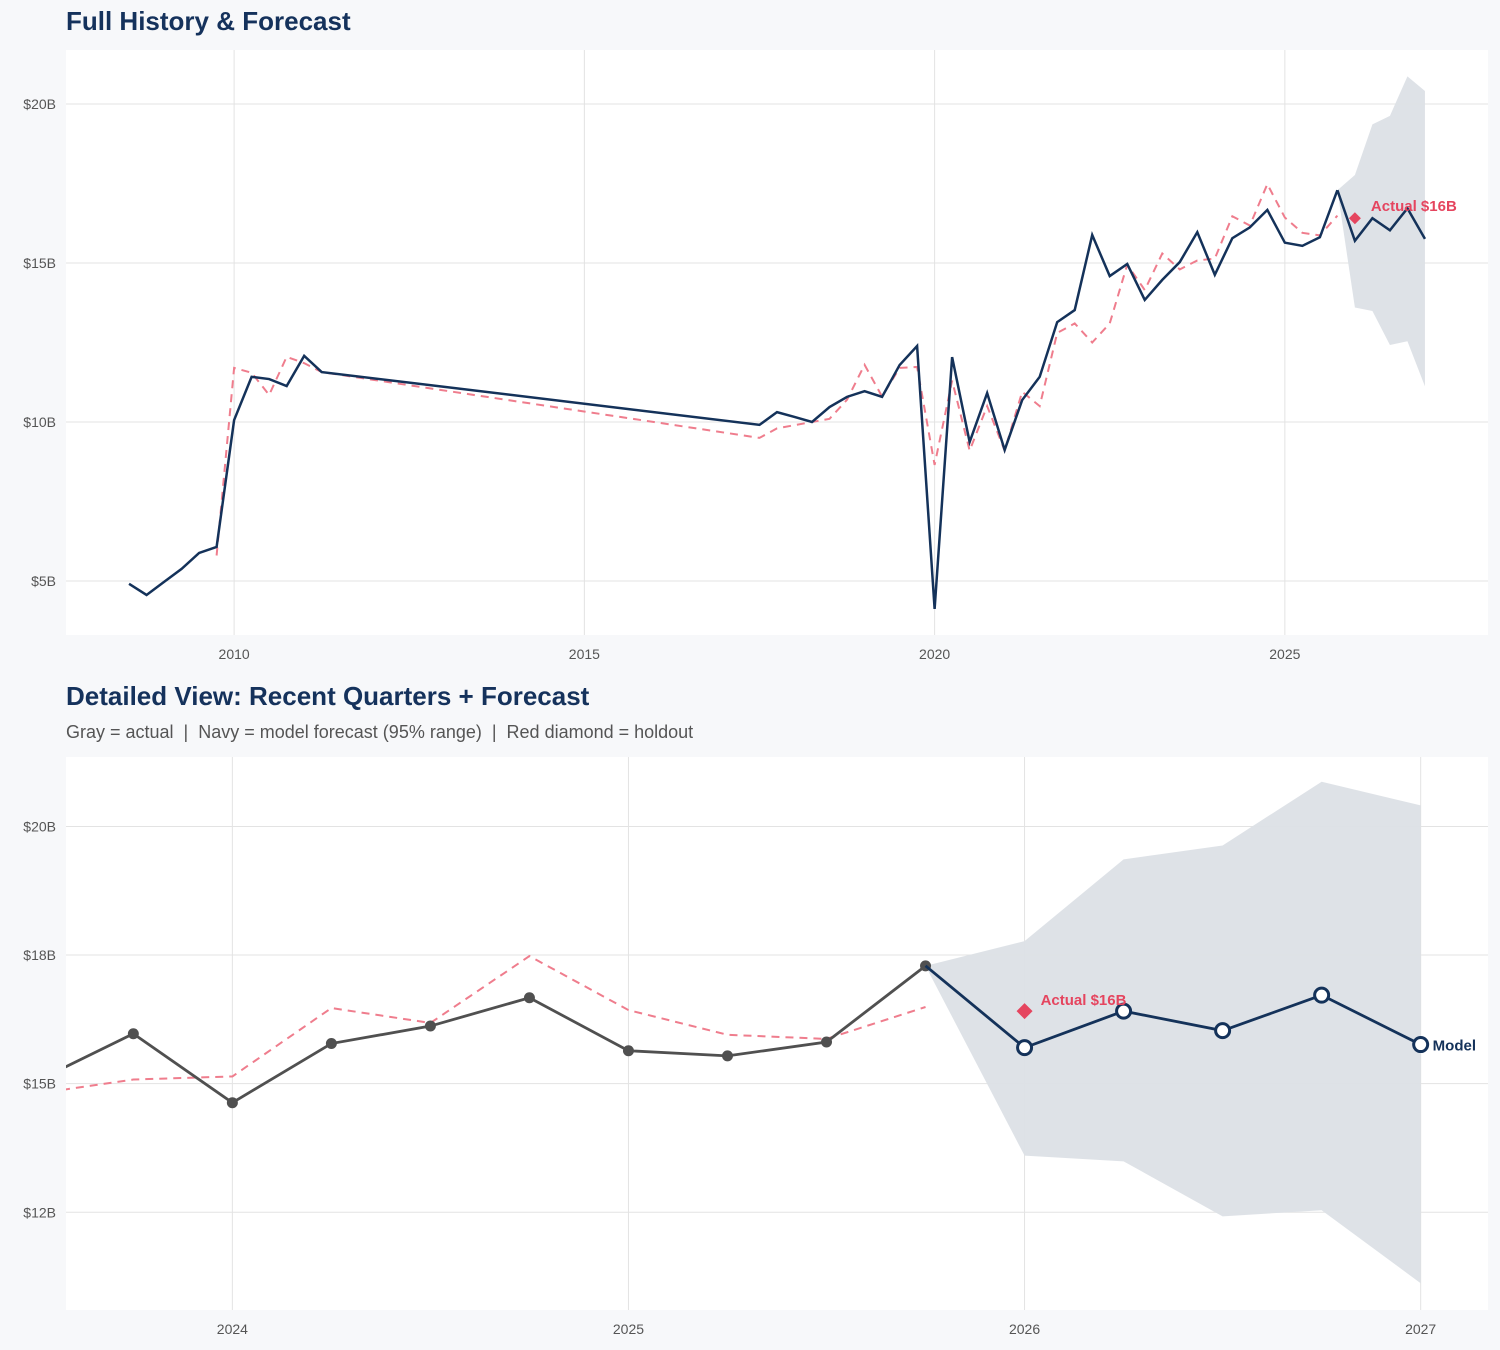  What do you see at coordinates (496, 1022) in the screenshot?
I see `fitted-dashed-line` at bounding box center [496, 1022].